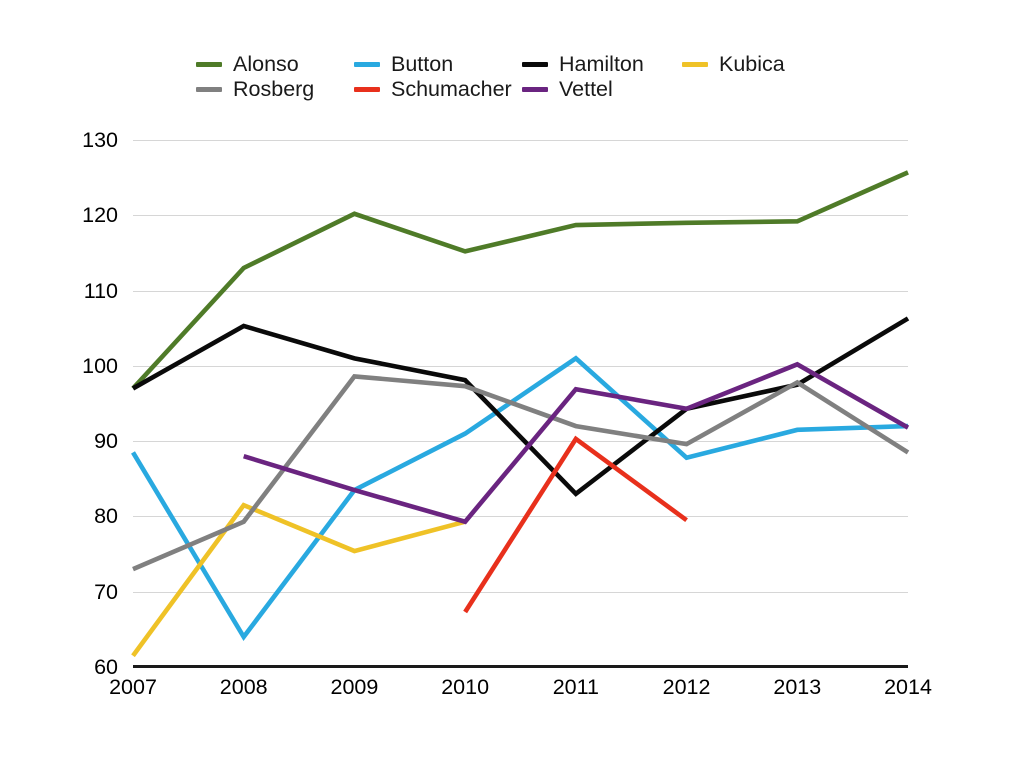 The width and height of the screenshot is (1024, 771). Describe the element at coordinates (106, 441) in the screenshot. I see `y-axis-tick-label: 90` at that location.